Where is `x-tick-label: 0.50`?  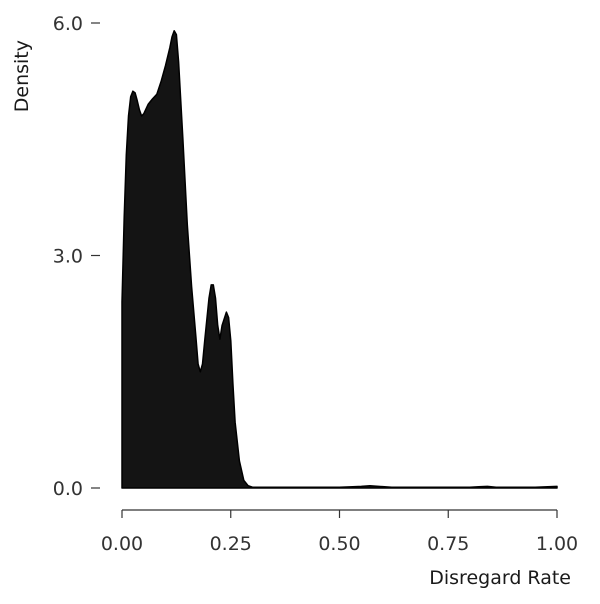 x-tick-label: 0.50 is located at coordinates (339, 544).